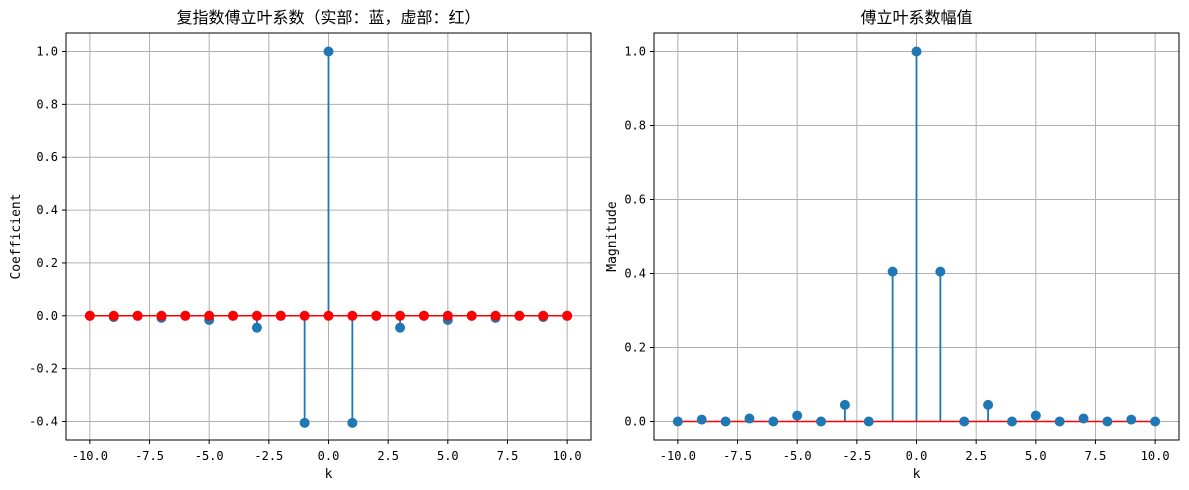 The height and width of the screenshot is (490, 1189). I want to click on chart-title: 傅立叶系数幅值, so click(916, 17).